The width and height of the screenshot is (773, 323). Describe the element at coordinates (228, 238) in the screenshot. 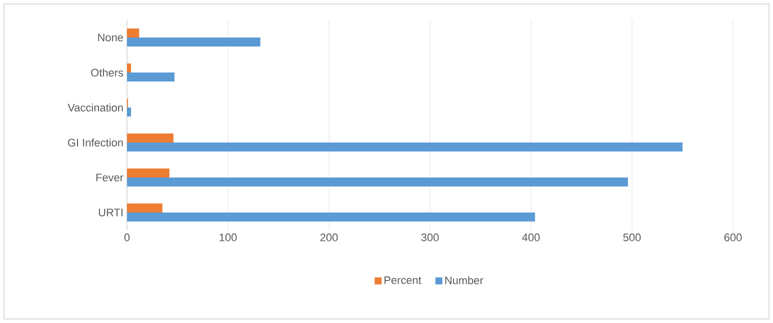

I see `x-tick-label: 100` at that location.